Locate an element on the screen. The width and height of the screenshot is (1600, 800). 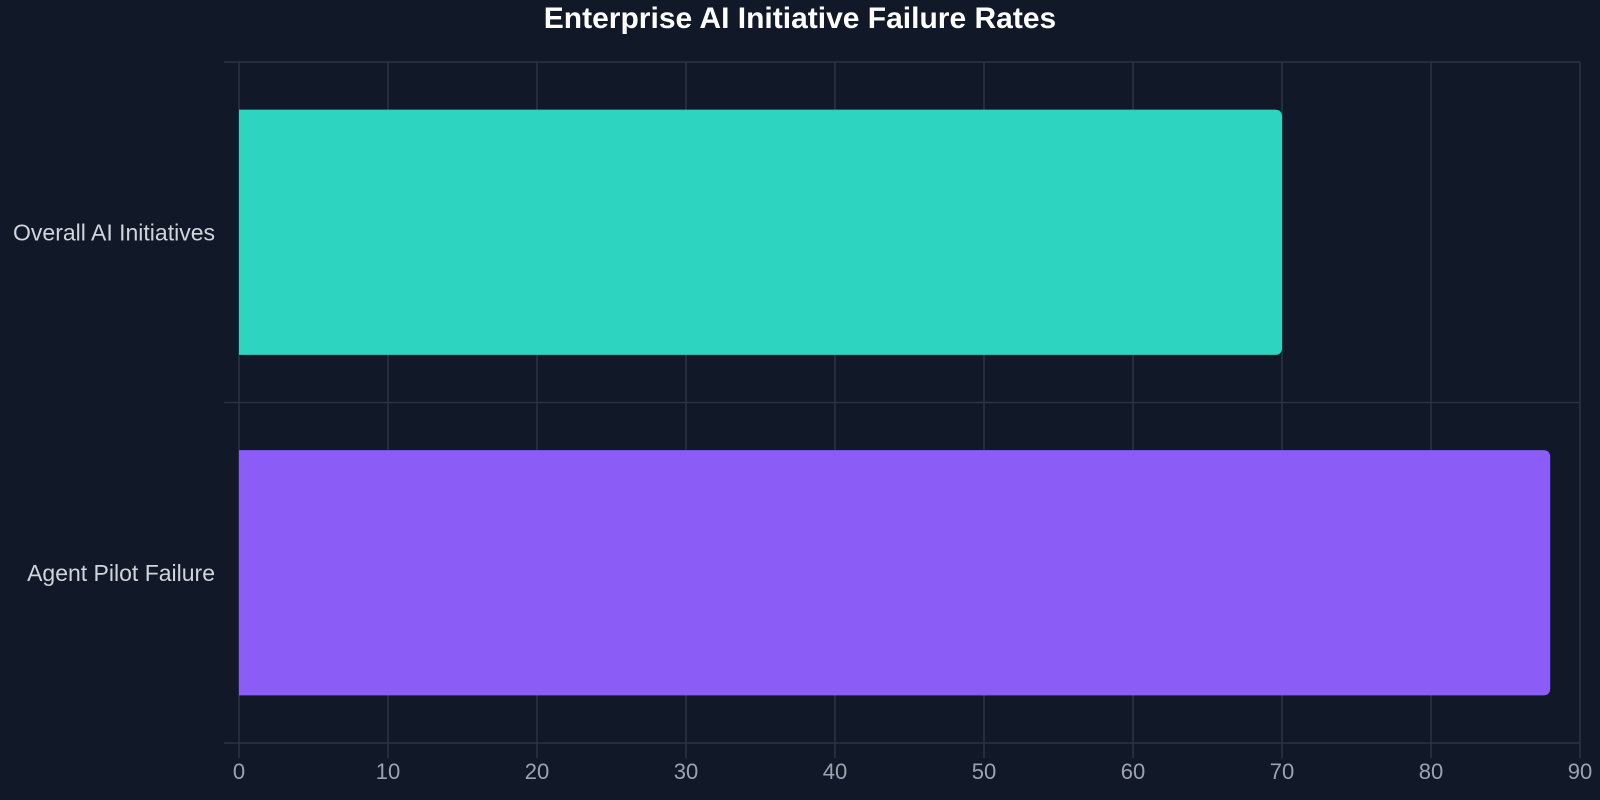
x-tick-label: 80 is located at coordinates (1431, 771).